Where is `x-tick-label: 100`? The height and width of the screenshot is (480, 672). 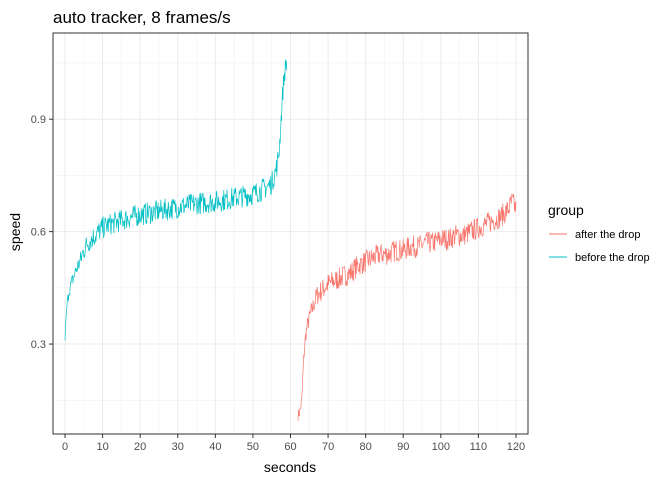
x-tick-label: 100 is located at coordinates (441, 447).